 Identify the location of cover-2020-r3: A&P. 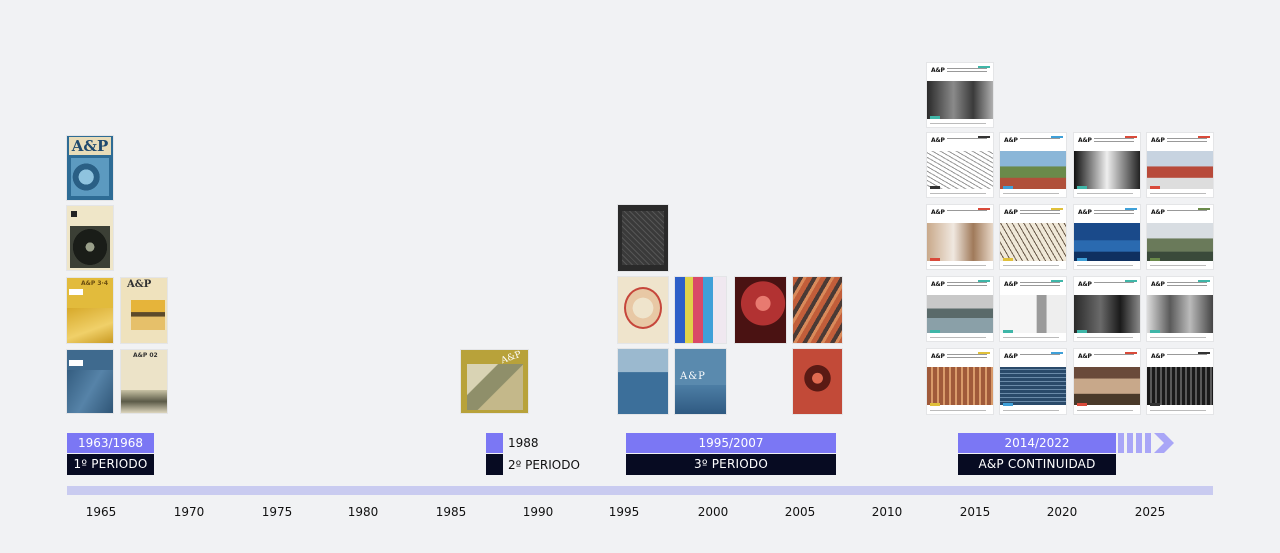
(1107, 237).